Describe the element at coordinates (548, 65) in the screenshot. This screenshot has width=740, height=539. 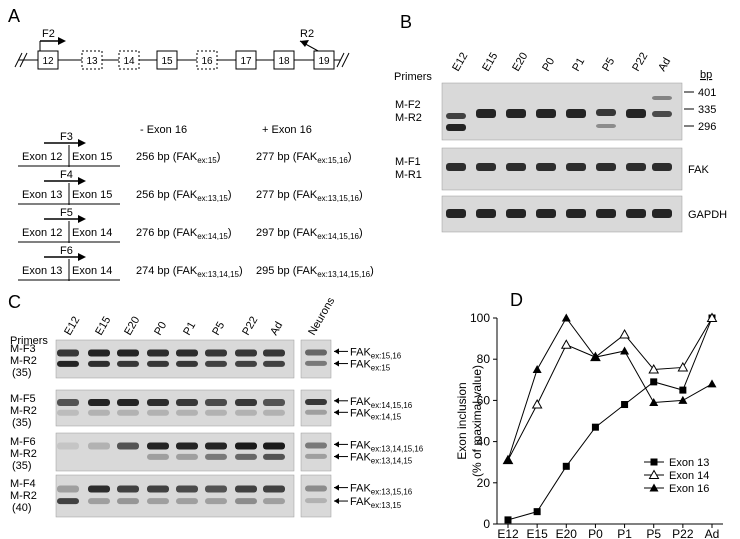
I see `lane-label: P0` at that location.